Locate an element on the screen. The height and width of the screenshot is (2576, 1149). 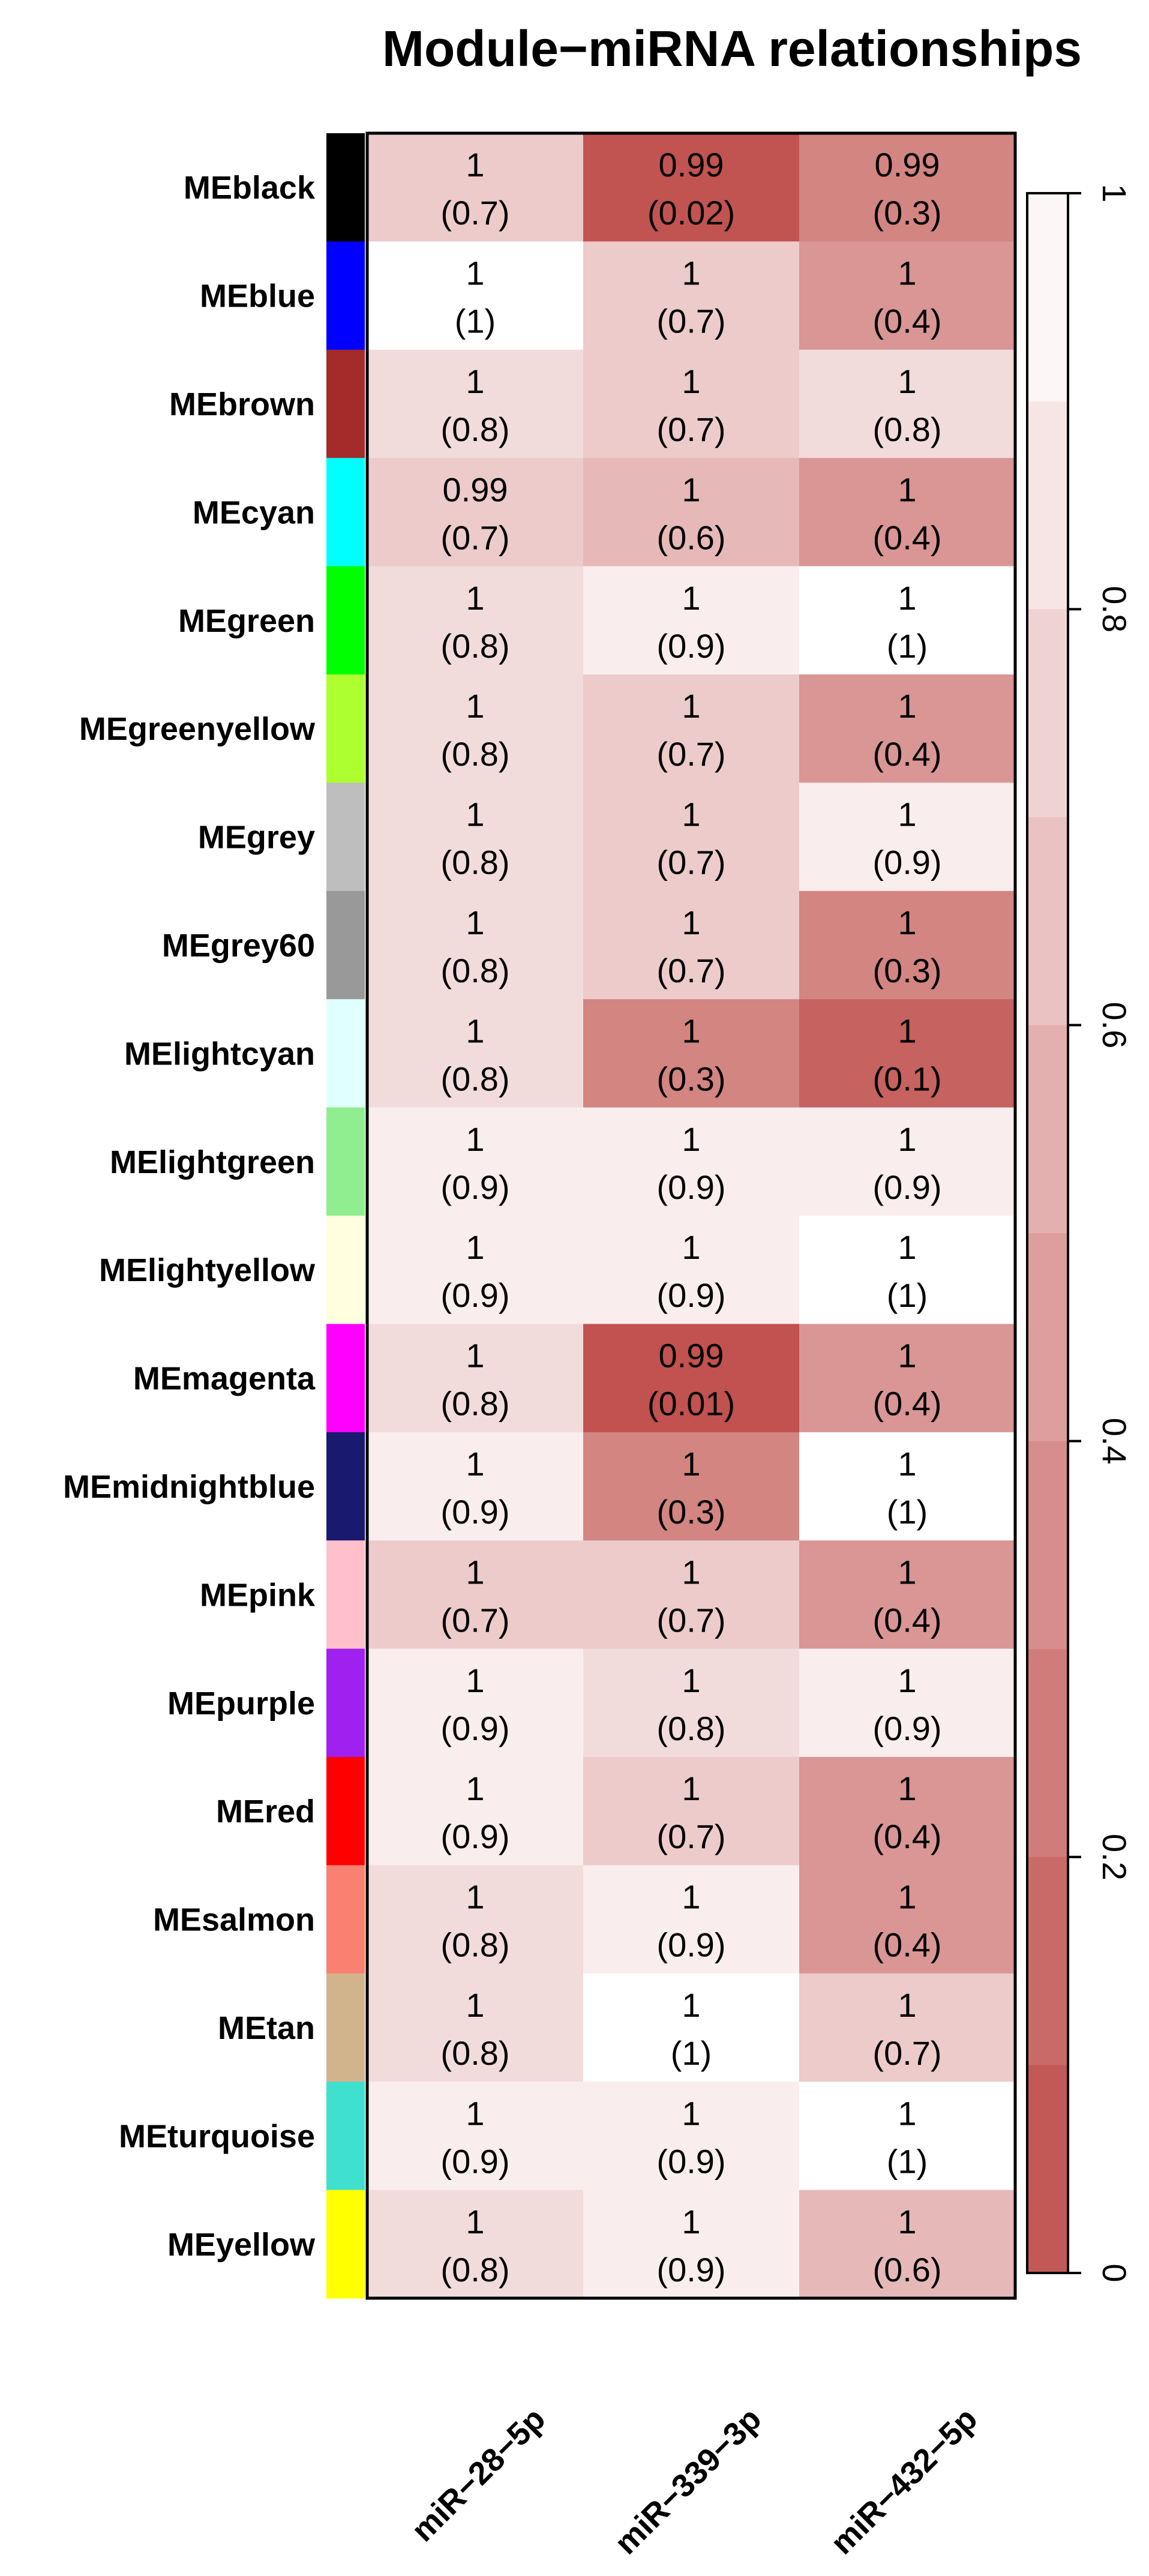
row-color-swatch-megrey60 is located at coordinates (345, 945).